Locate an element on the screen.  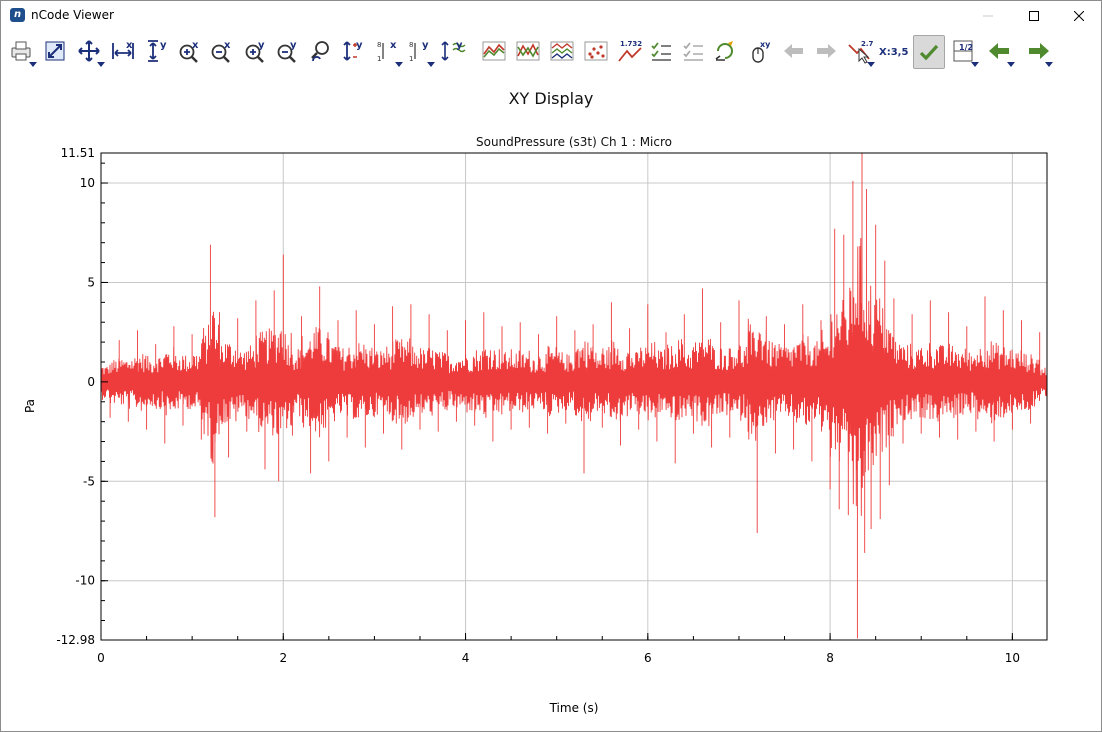
x-tick-label: 10 is located at coordinates (1012, 658).